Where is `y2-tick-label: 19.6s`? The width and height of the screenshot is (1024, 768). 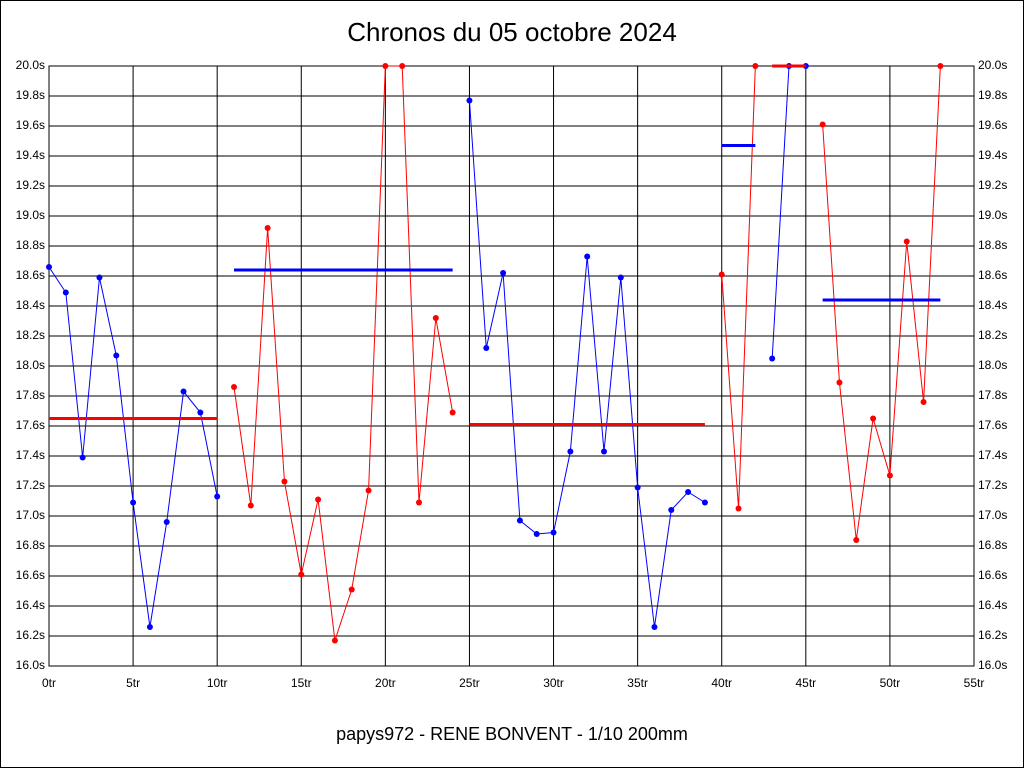 y2-tick-label: 19.6s is located at coordinates (992, 125).